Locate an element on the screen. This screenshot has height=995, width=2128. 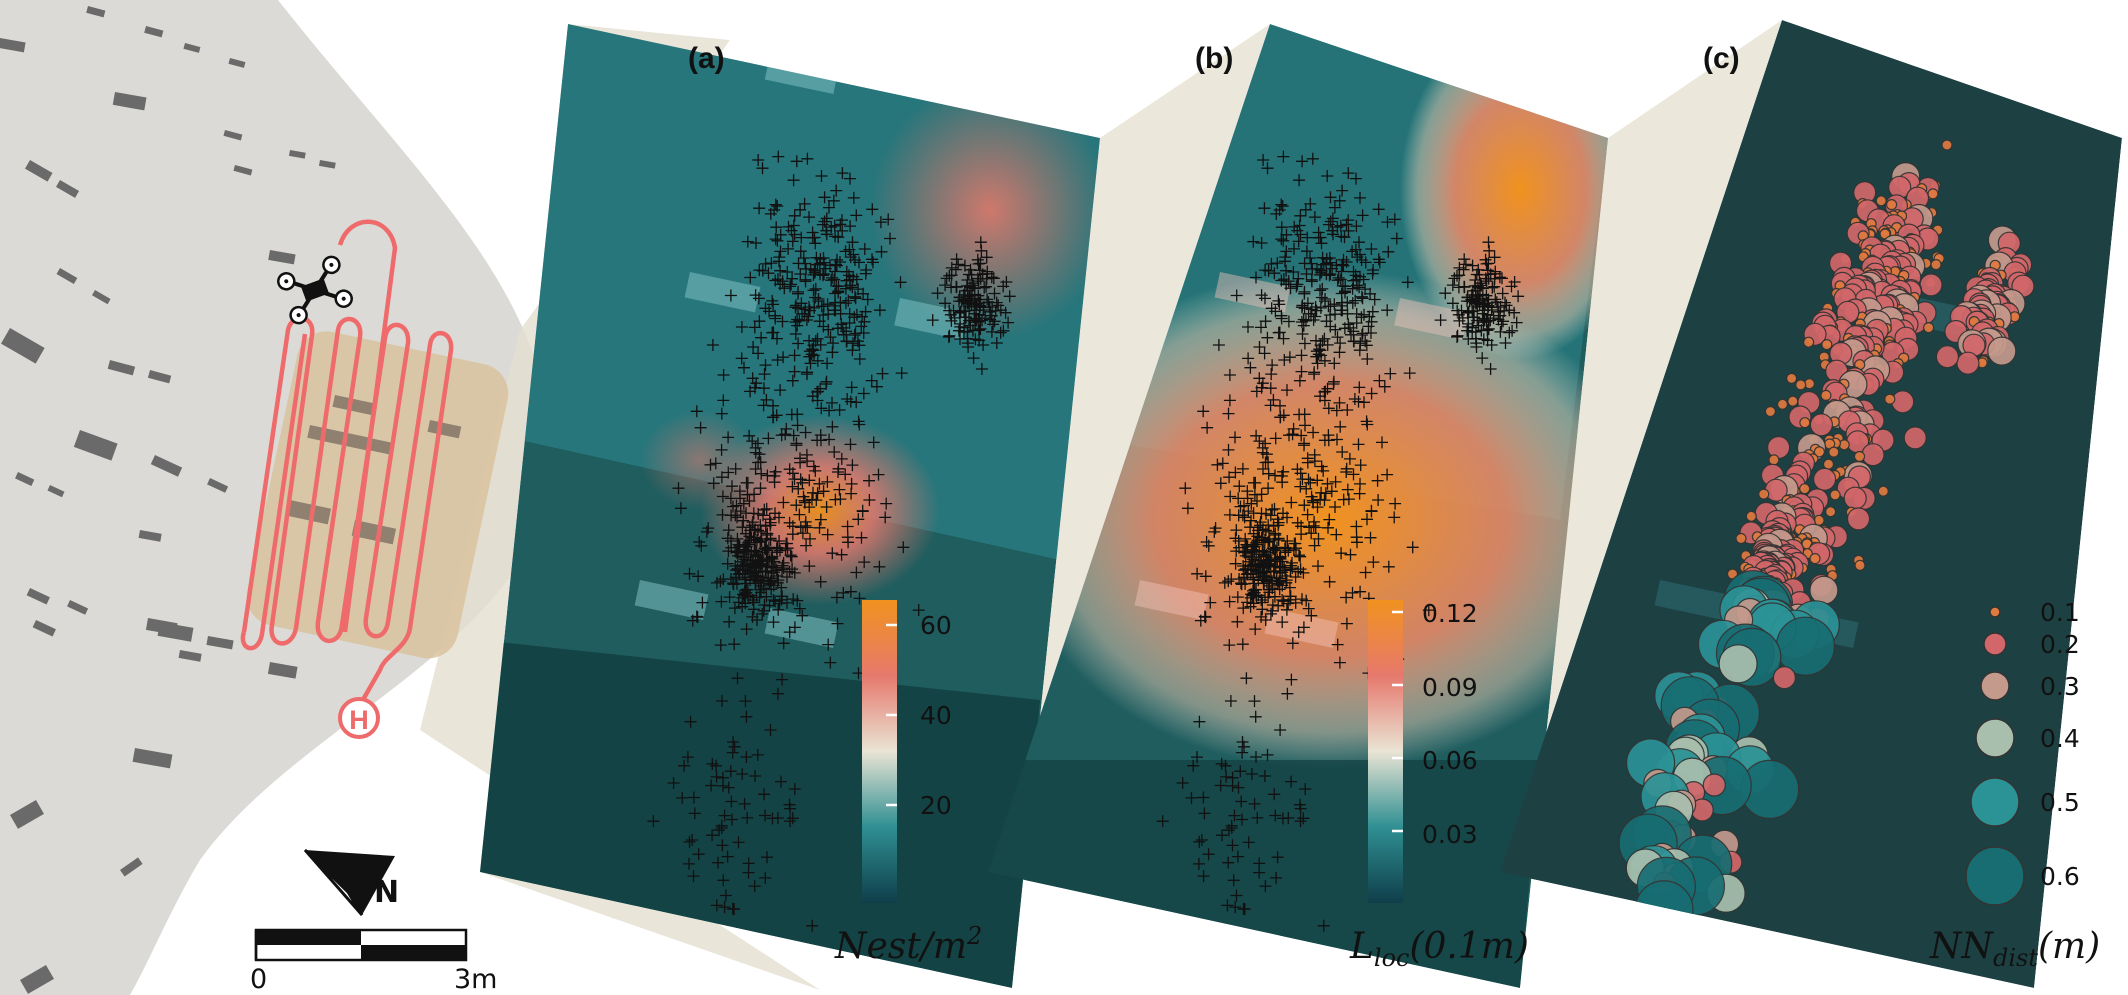
home-marker-icon: H is located at coordinates (359, 718).